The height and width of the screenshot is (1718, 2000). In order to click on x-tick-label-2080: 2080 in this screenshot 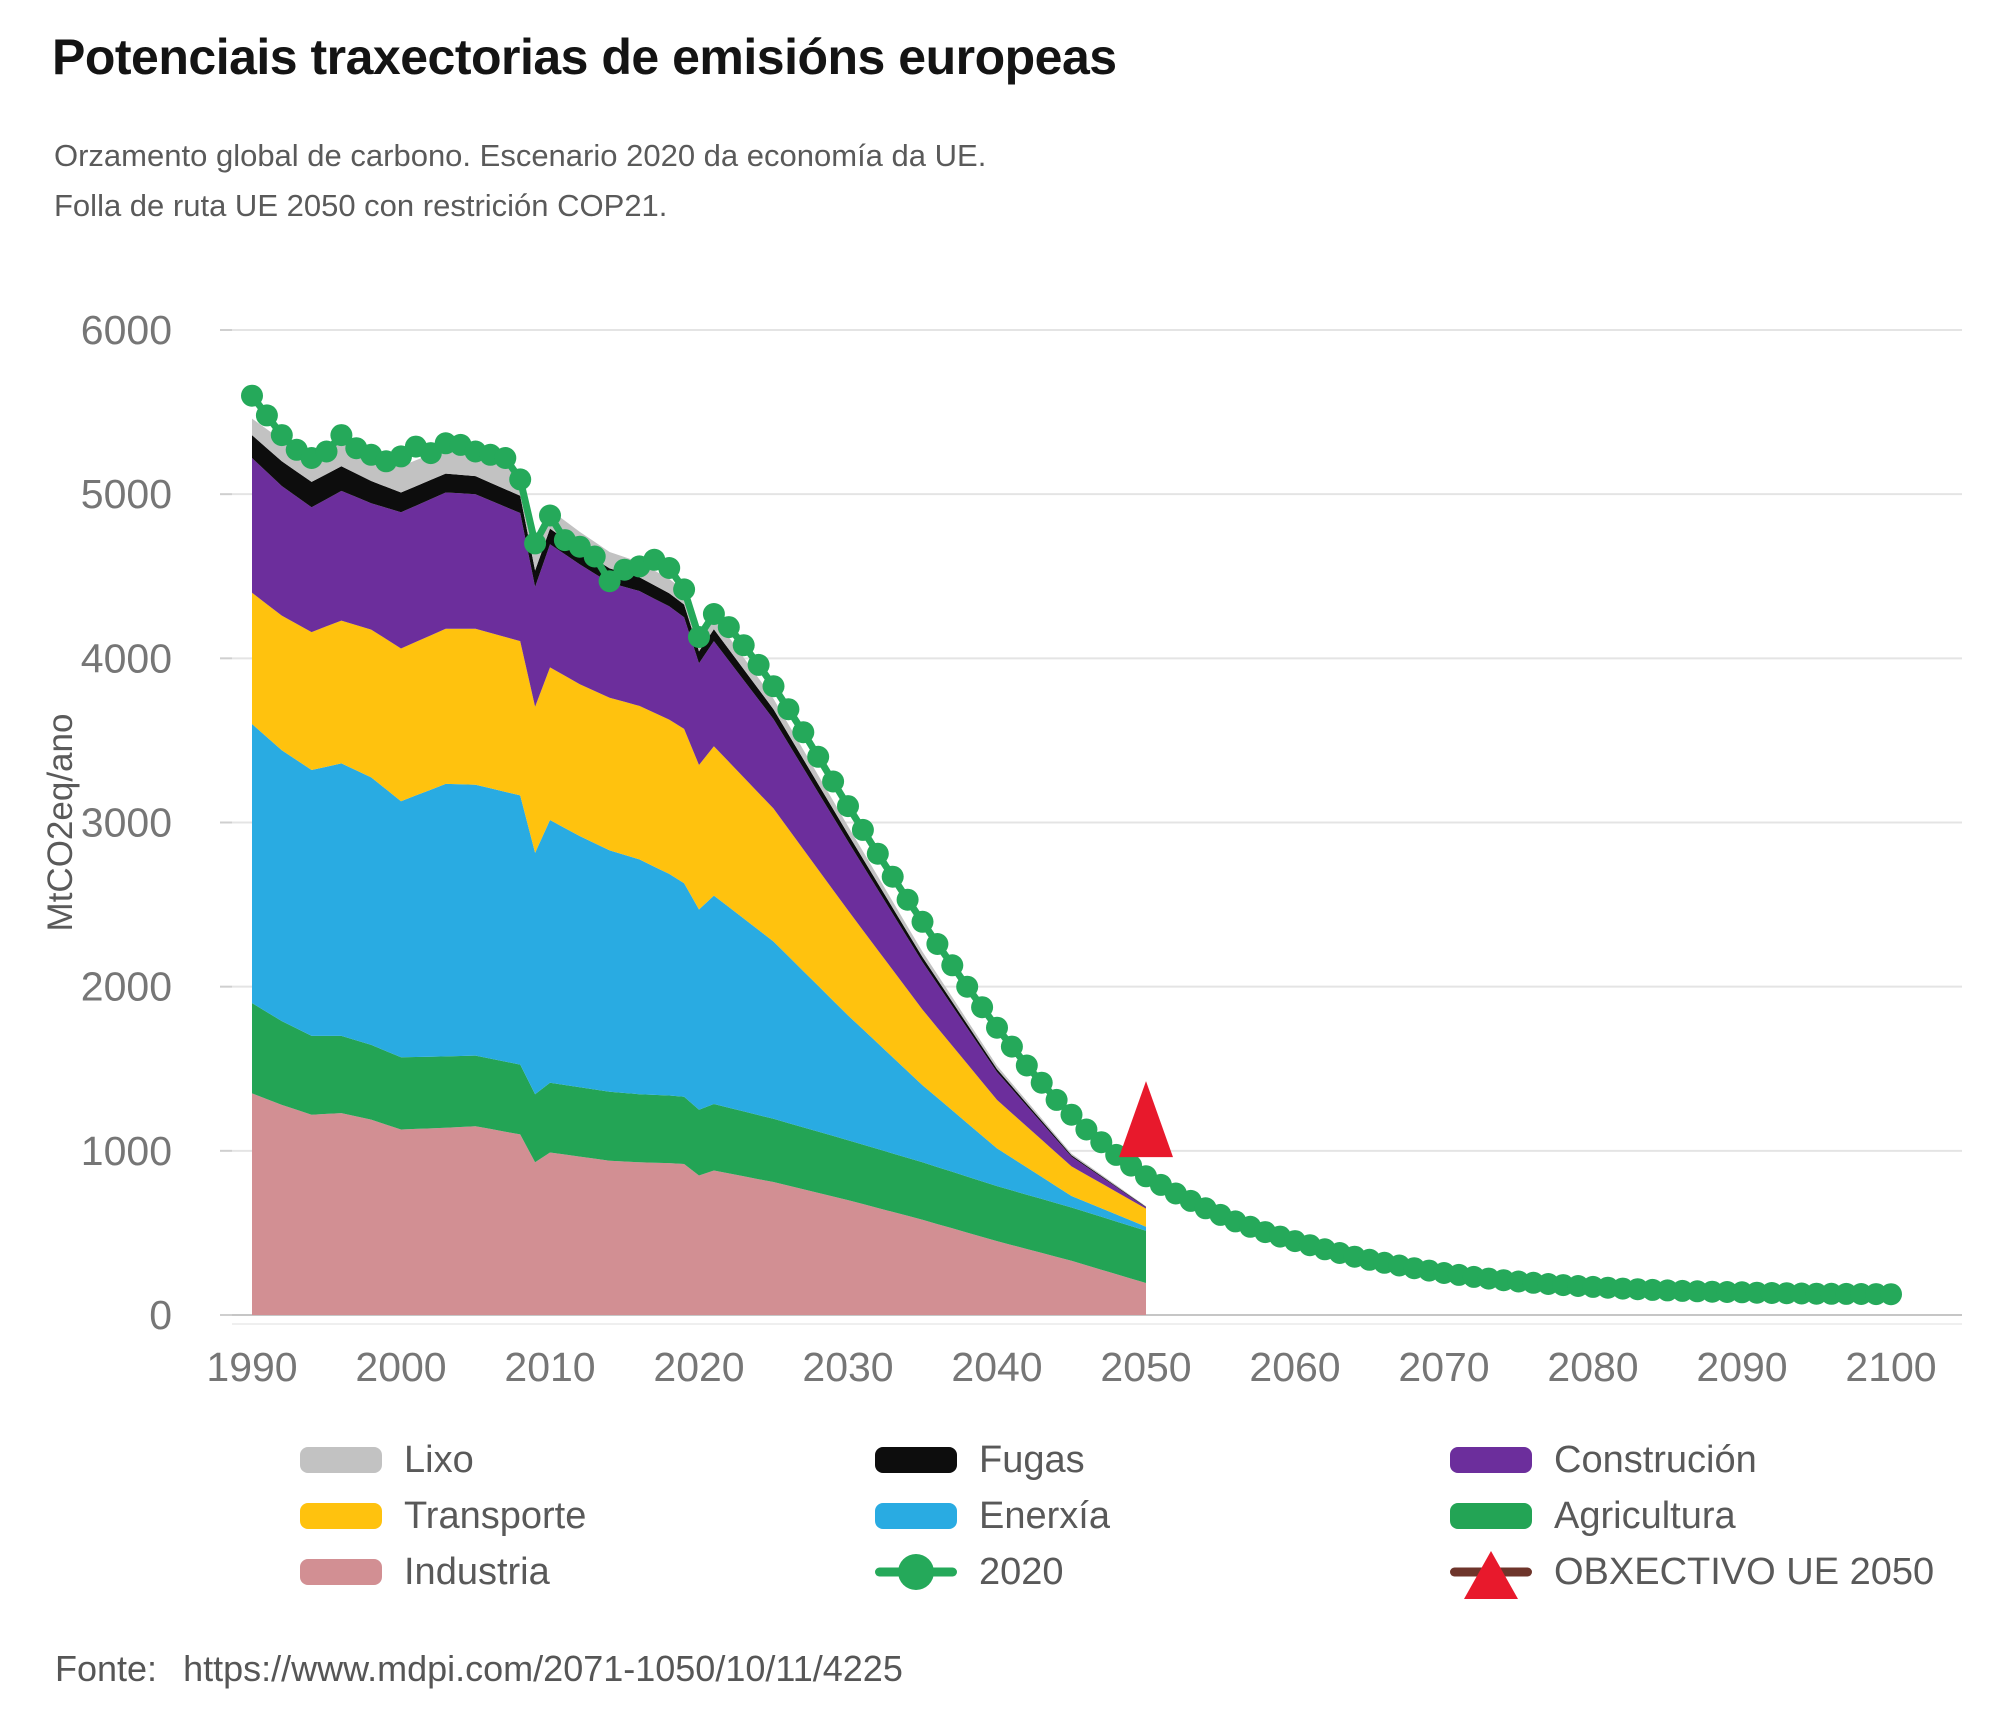, I will do `click(1592, 1367)`.